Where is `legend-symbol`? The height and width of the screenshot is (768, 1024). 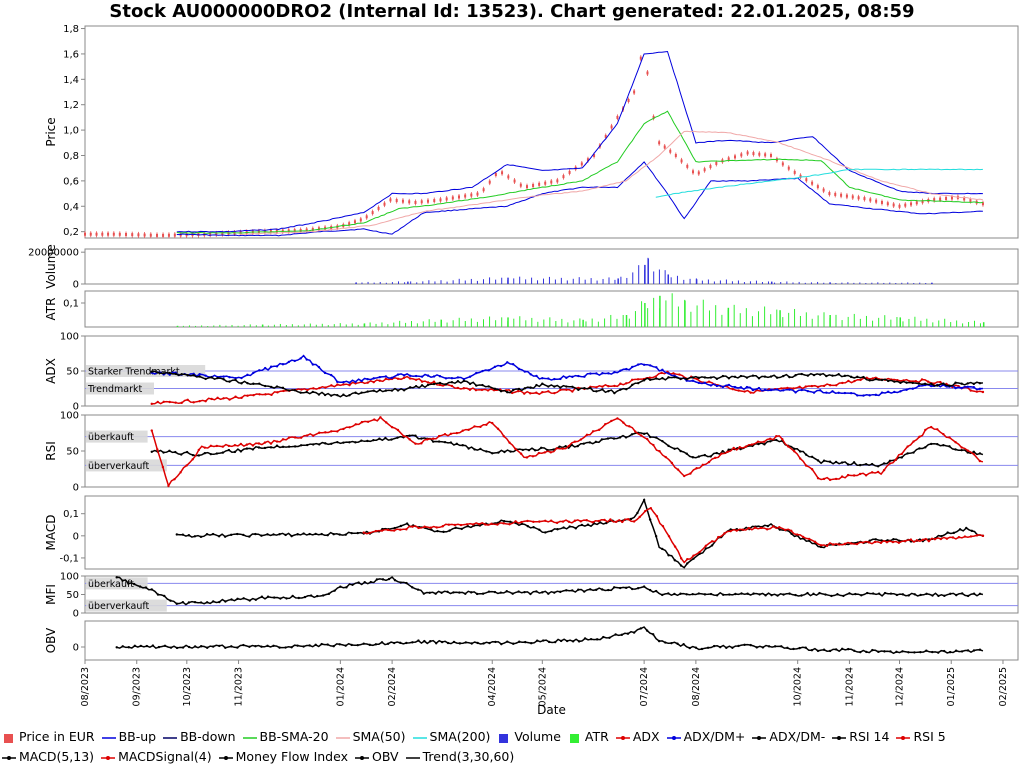 legend-symbol is located at coordinates (673, 737).